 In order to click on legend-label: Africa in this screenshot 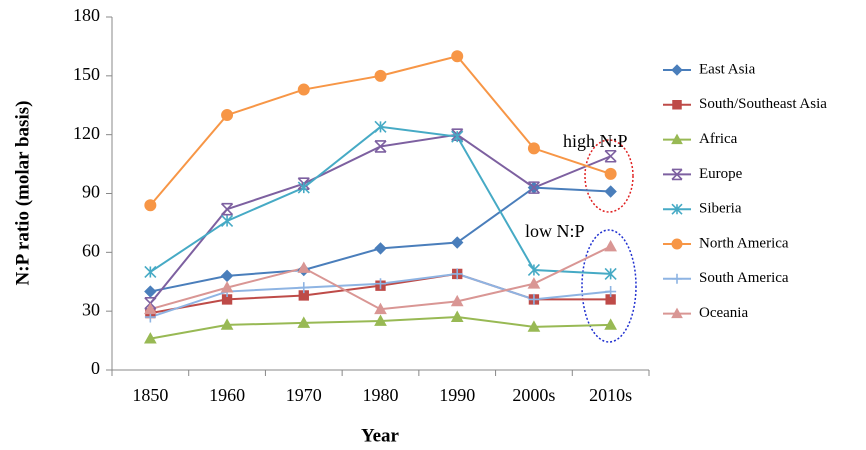, I will do `click(718, 139)`.